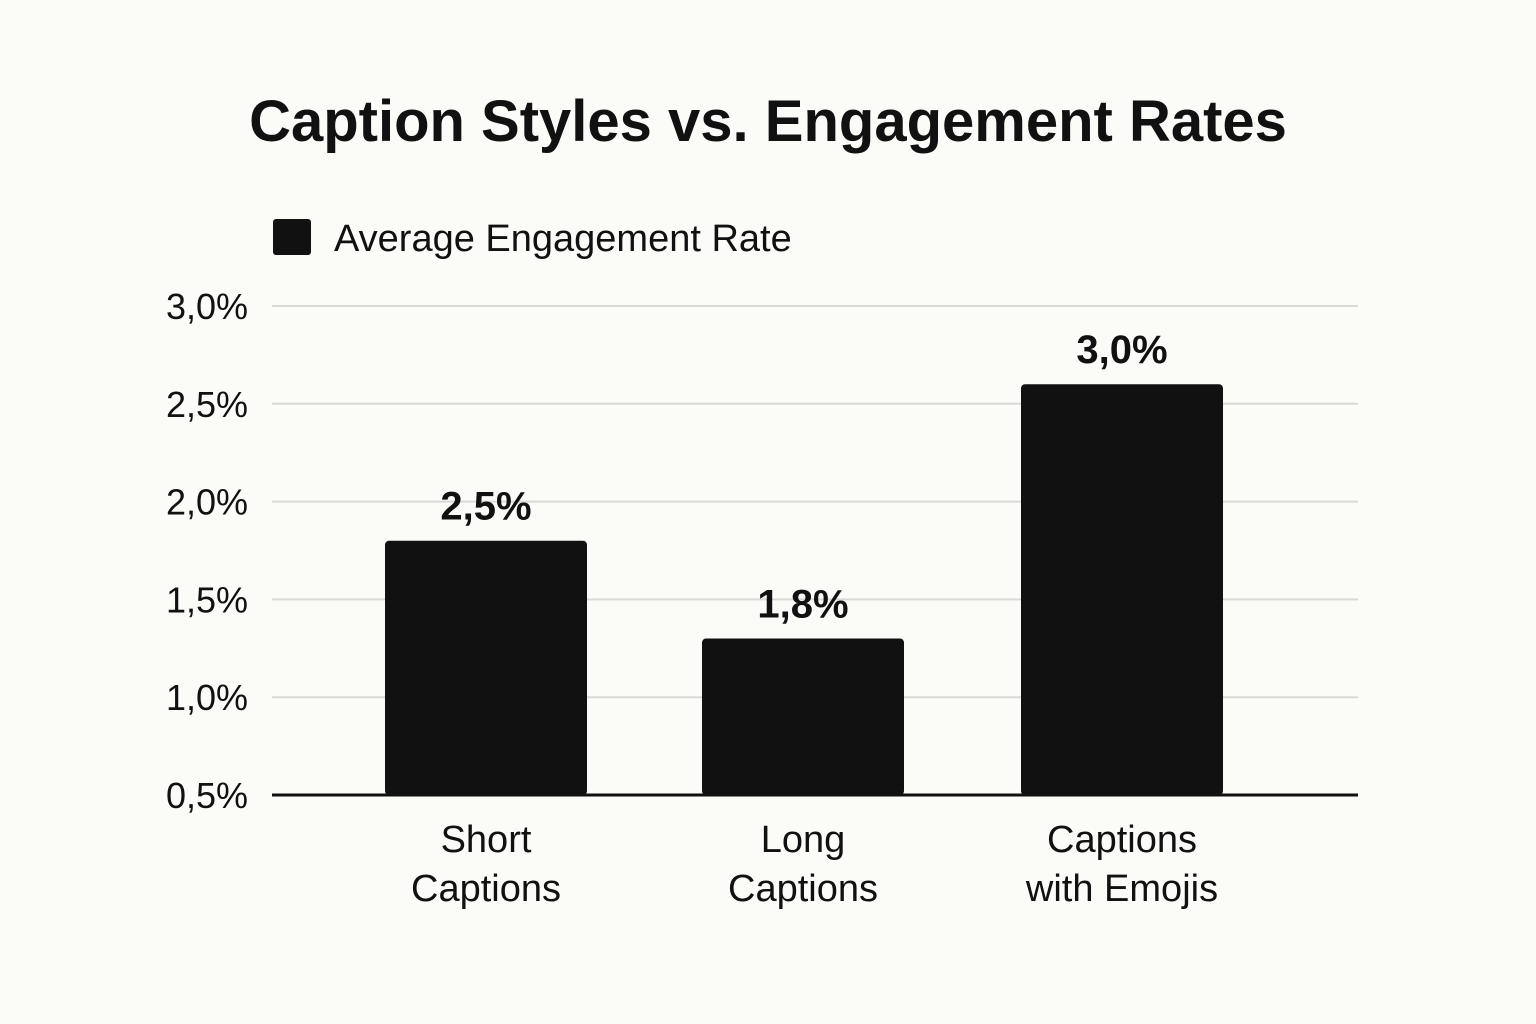  What do you see at coordinates (207, 502) in the screenshot?
I see `y-tick-label: 2,0%` at bounding box center [207, 502].